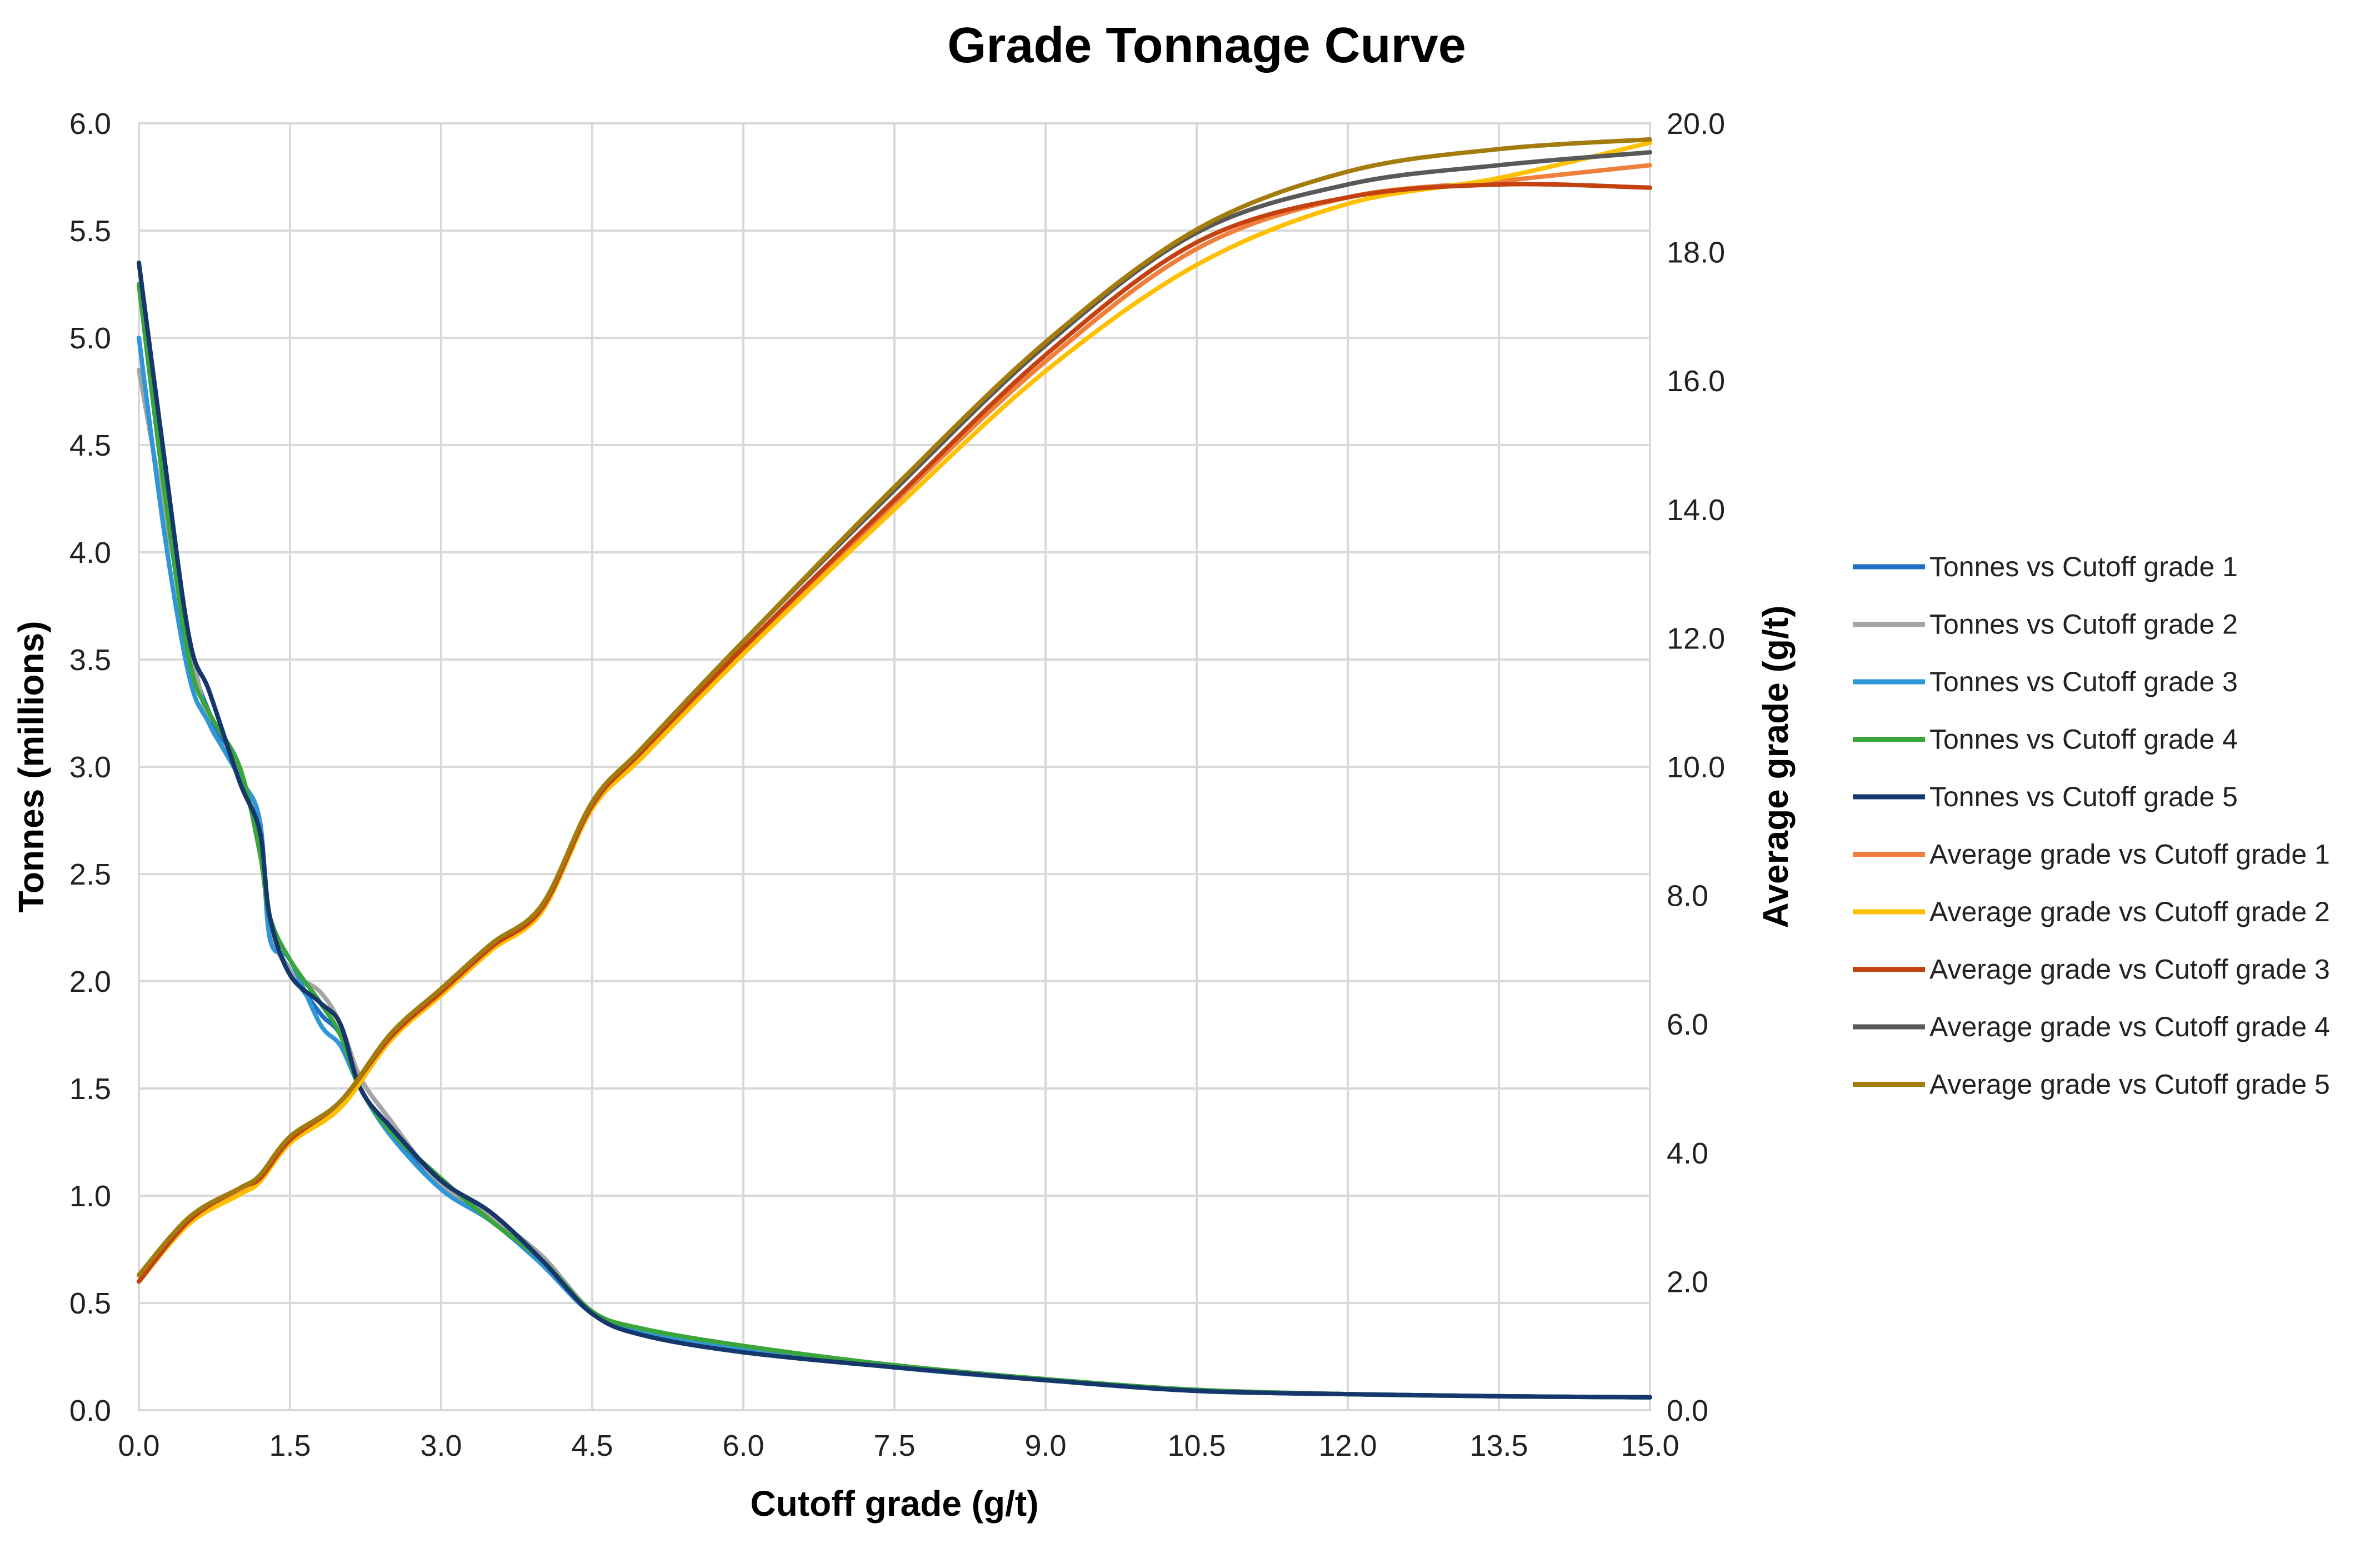 This screenshot has height=1543, width=2380. What do you see at coordinates (1696, 510) in the screenshot?
I see `y-right-tick-label: 14.0` at bounding box center [1696, 510].